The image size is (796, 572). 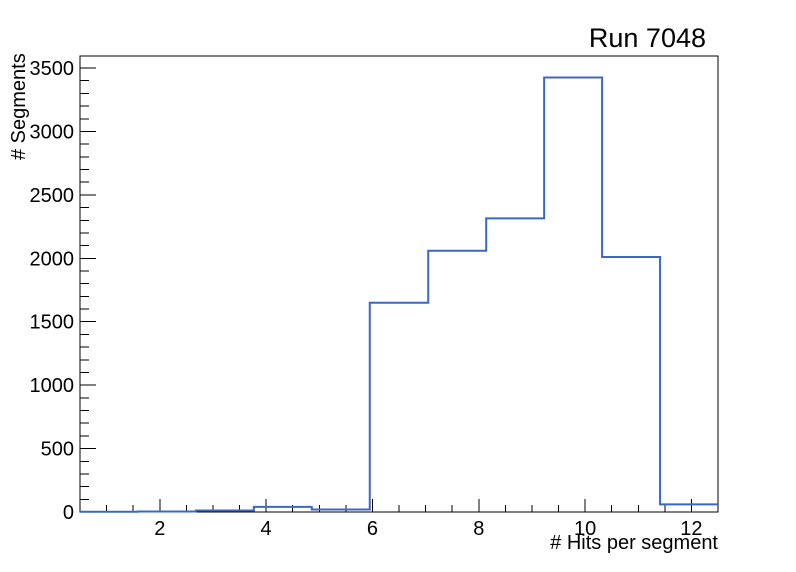 What do you see at coordinates (52, 69) in the screenshot?
I see `y-tick-label: 3500` at bounding box center [52, 69].